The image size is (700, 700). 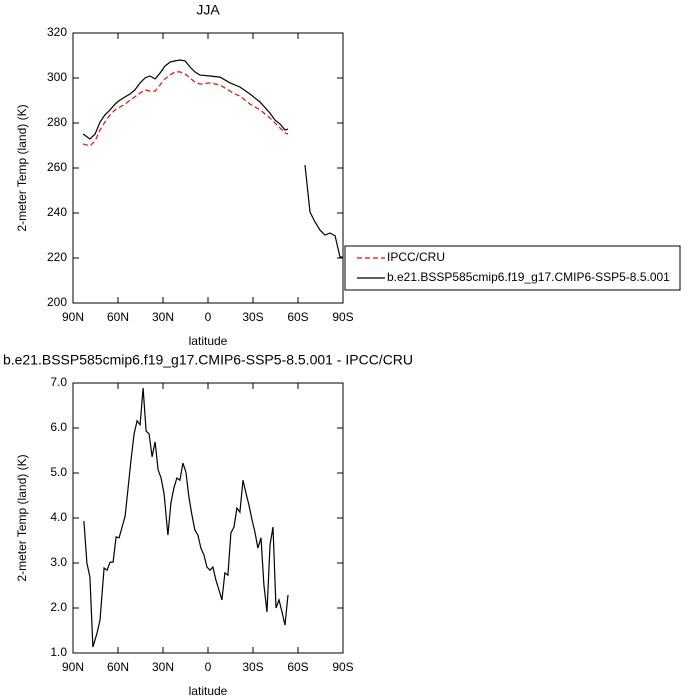 What do you see at coordinates (58, 472) in the screenshot?
I see `y-tick-label: 5.0` at bounding box center [58, 472].